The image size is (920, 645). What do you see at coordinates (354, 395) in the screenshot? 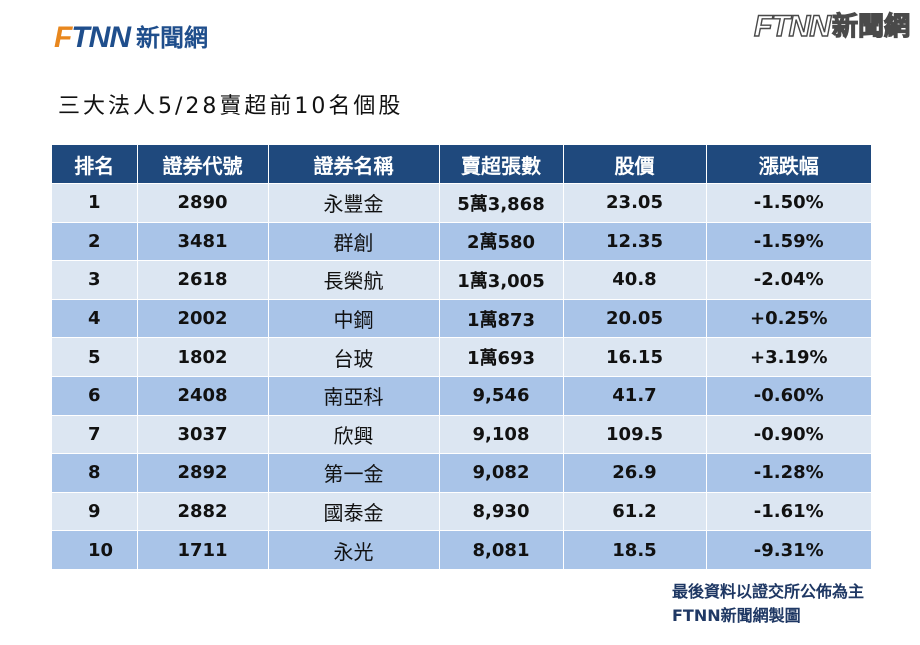
I see `cell-stock-name: 南亞科` at bounding box center [354, 395].